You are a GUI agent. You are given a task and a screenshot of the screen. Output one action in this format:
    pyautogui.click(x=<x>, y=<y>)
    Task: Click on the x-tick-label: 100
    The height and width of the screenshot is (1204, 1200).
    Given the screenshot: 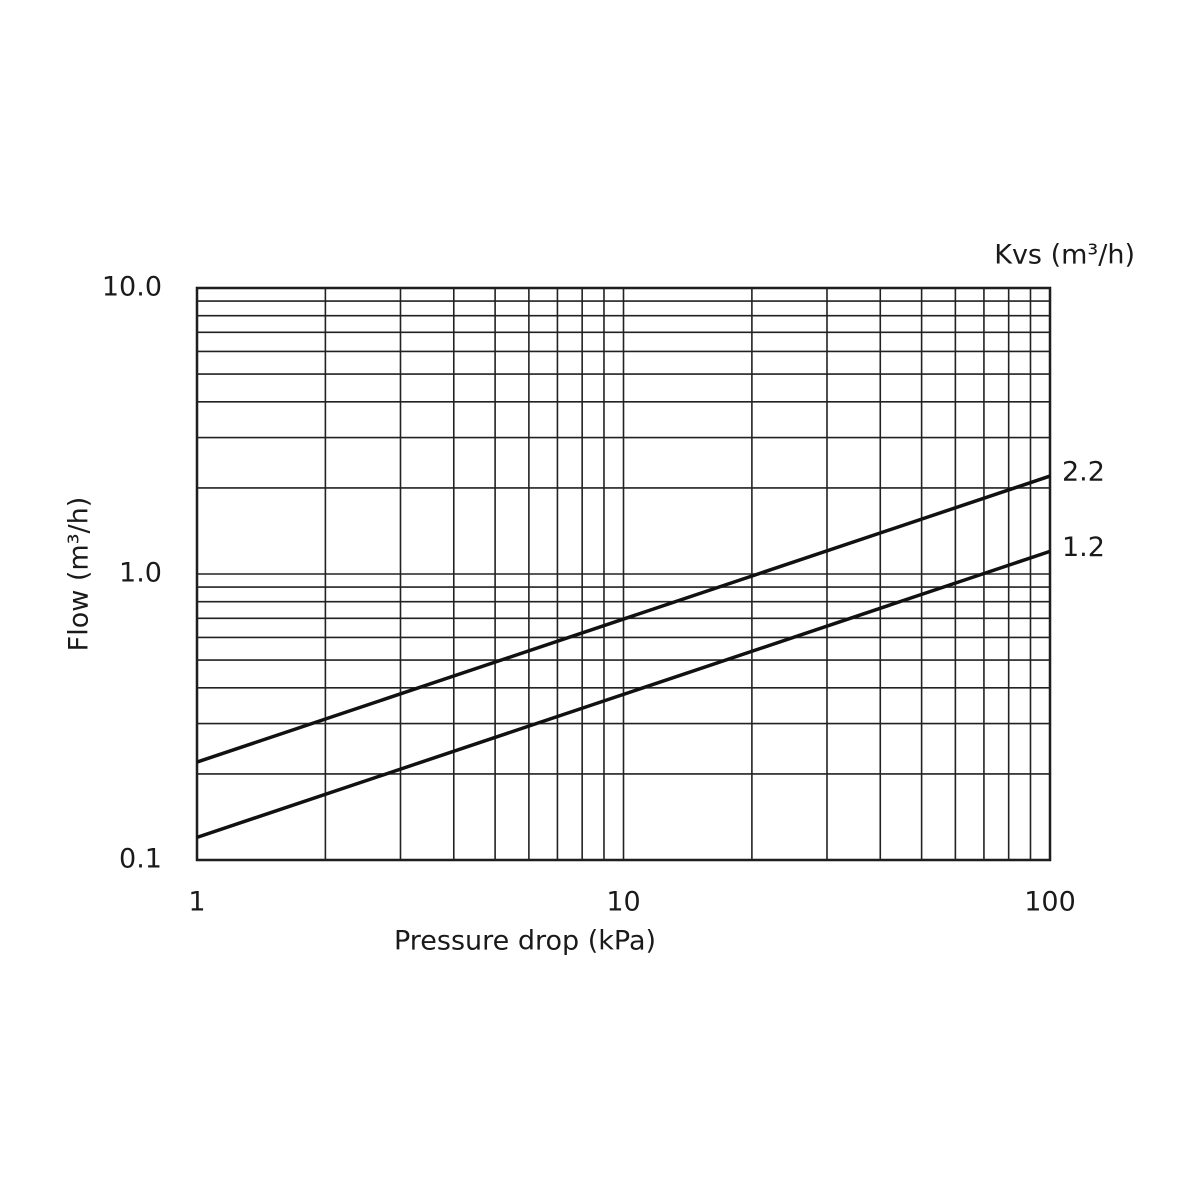 What is the action you would take?
    pyautogui.click(x=1050, y=902)
    